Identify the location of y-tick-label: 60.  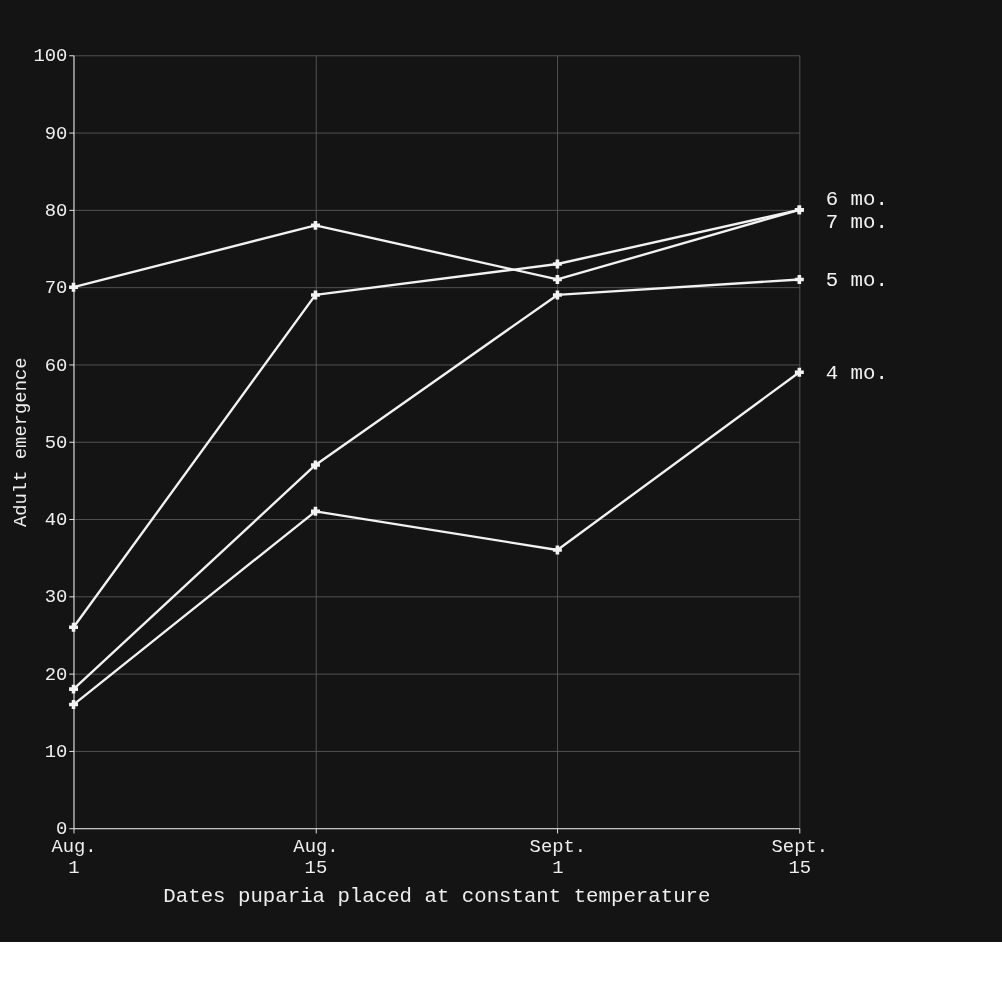
(56, 365).